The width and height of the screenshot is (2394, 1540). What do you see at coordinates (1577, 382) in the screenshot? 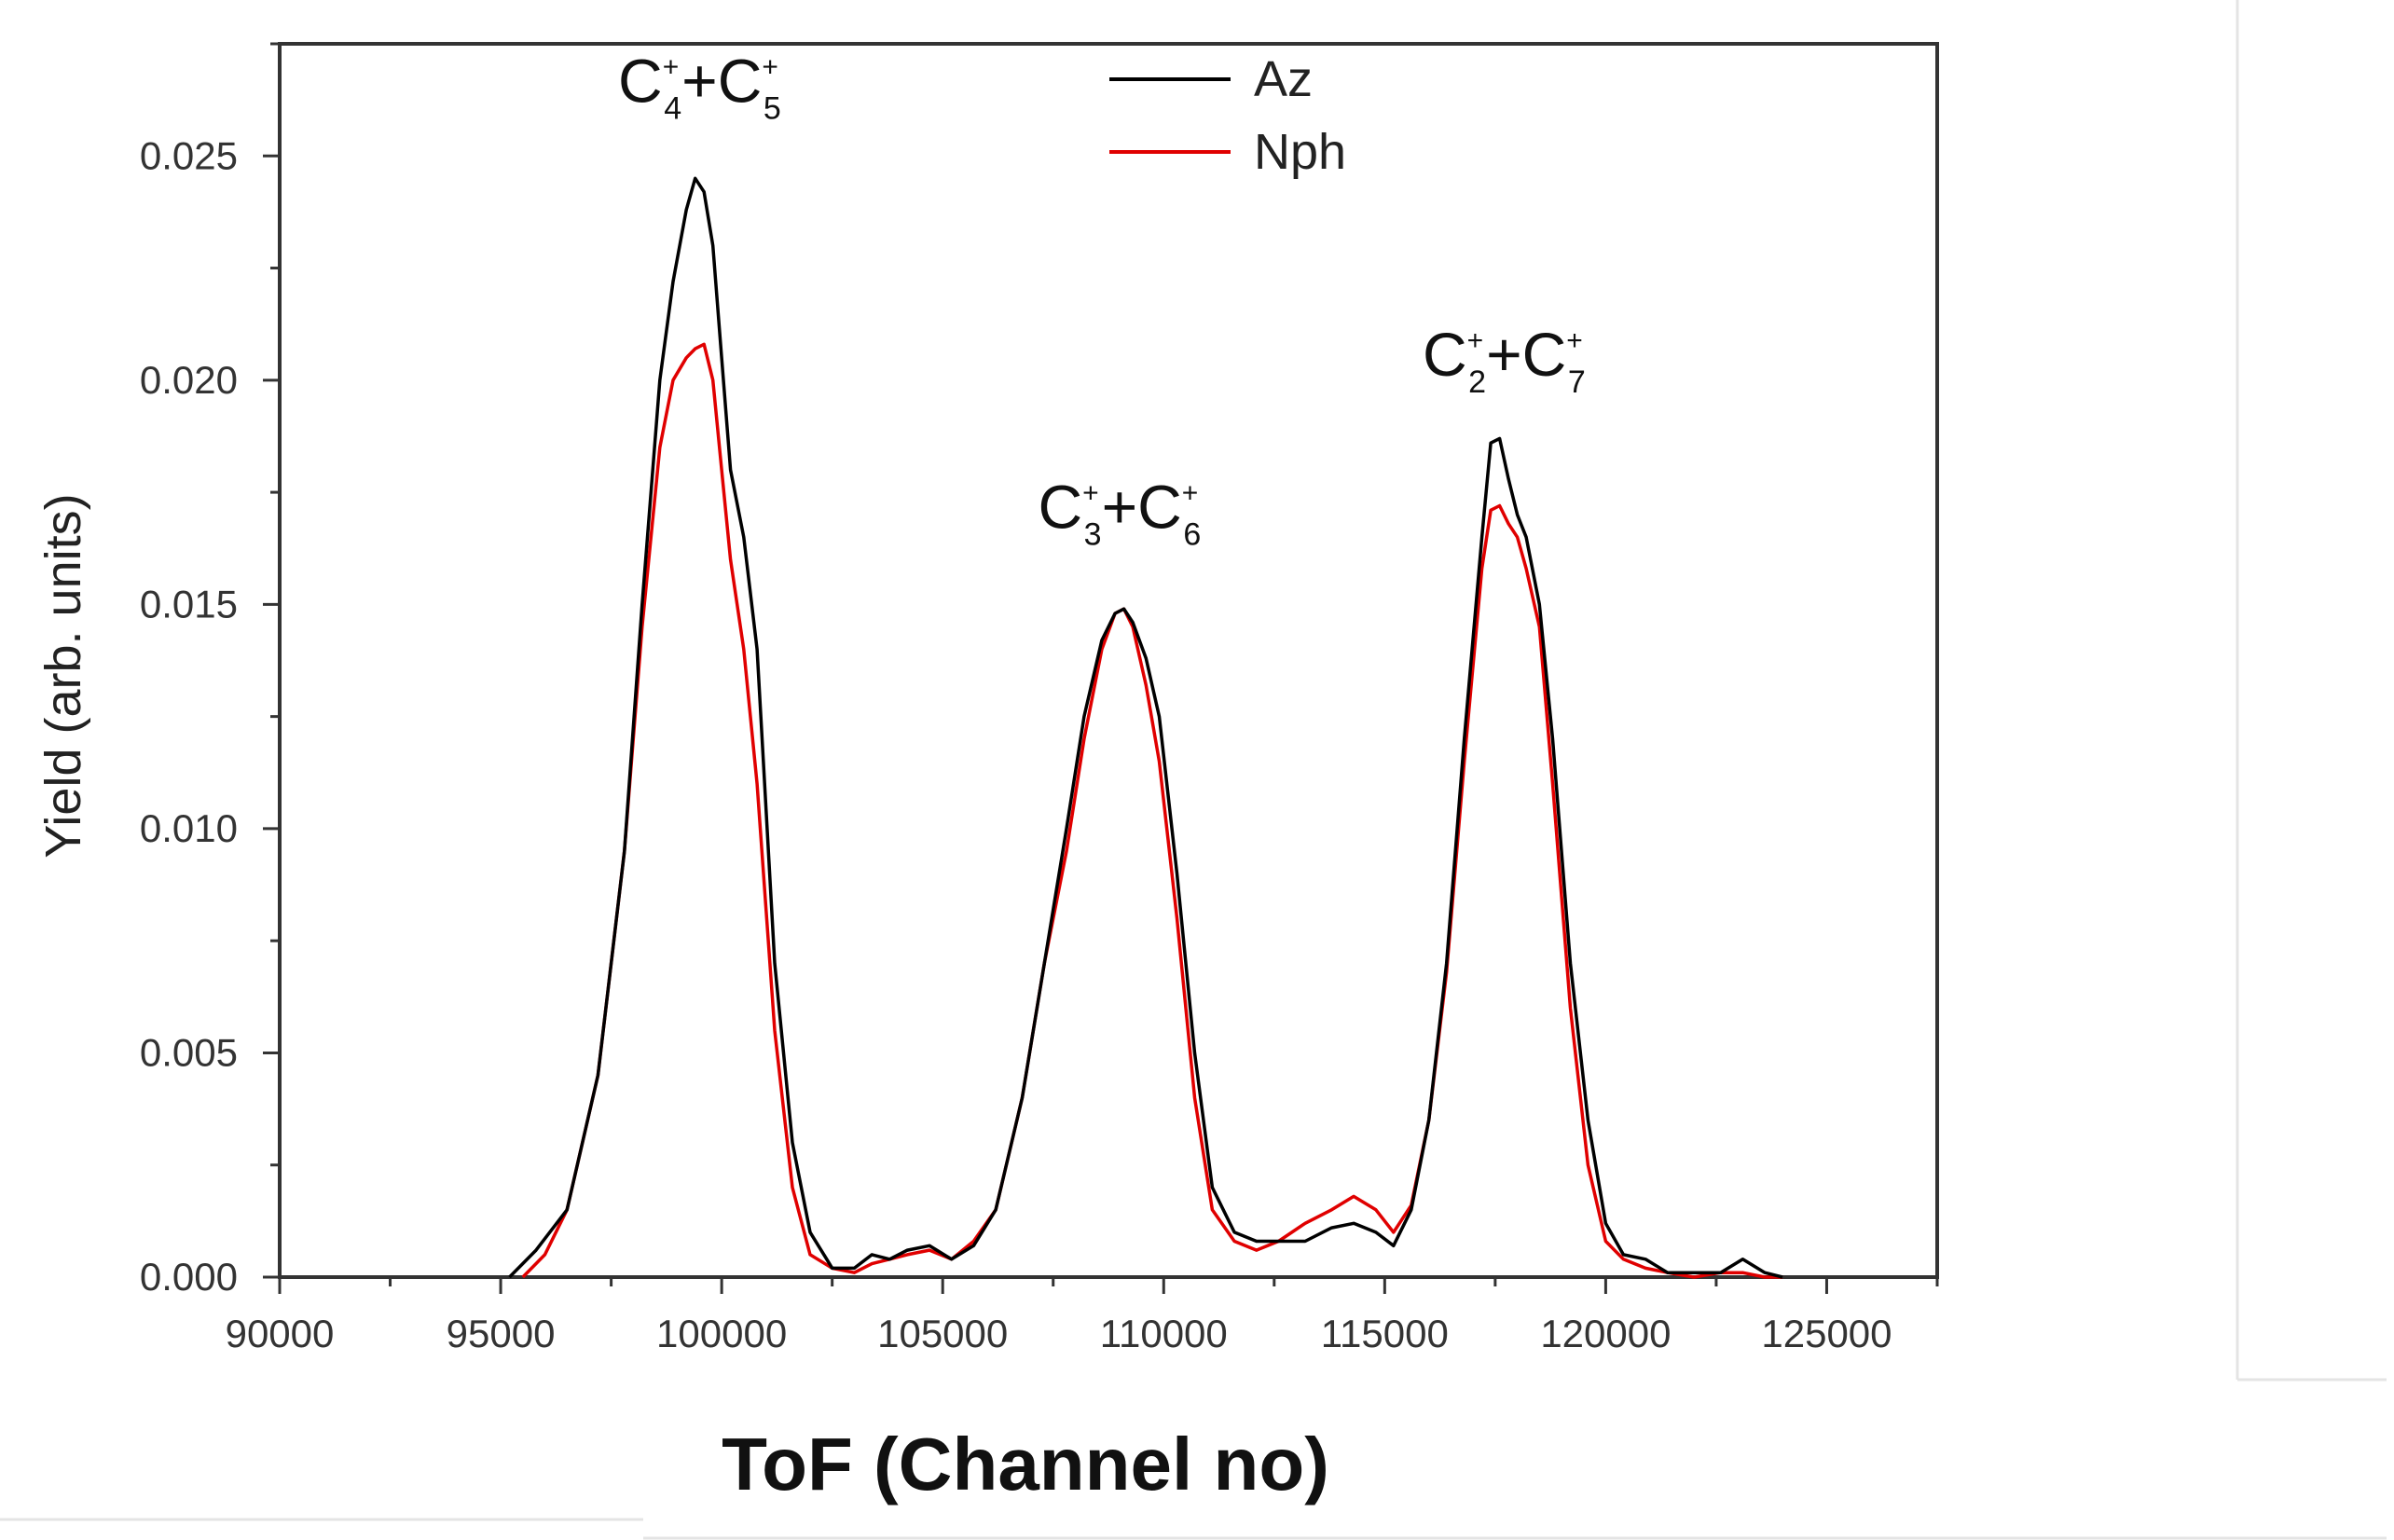
I see `peak-label-sub2: 7` at bounding box center [1577, 382].